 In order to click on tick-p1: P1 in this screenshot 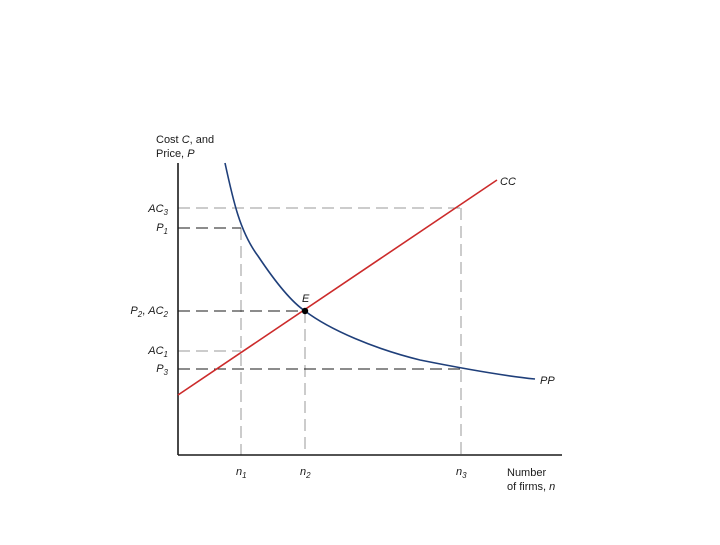, I will do `click(162, 229)`.